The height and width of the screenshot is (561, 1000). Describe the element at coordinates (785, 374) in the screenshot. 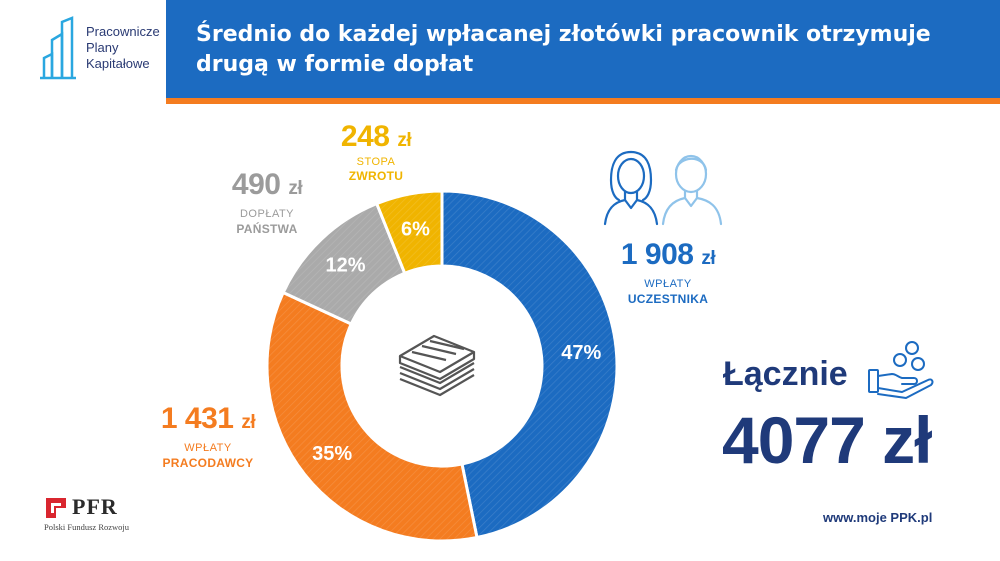

I see `total-label: Łącznie` at that location.